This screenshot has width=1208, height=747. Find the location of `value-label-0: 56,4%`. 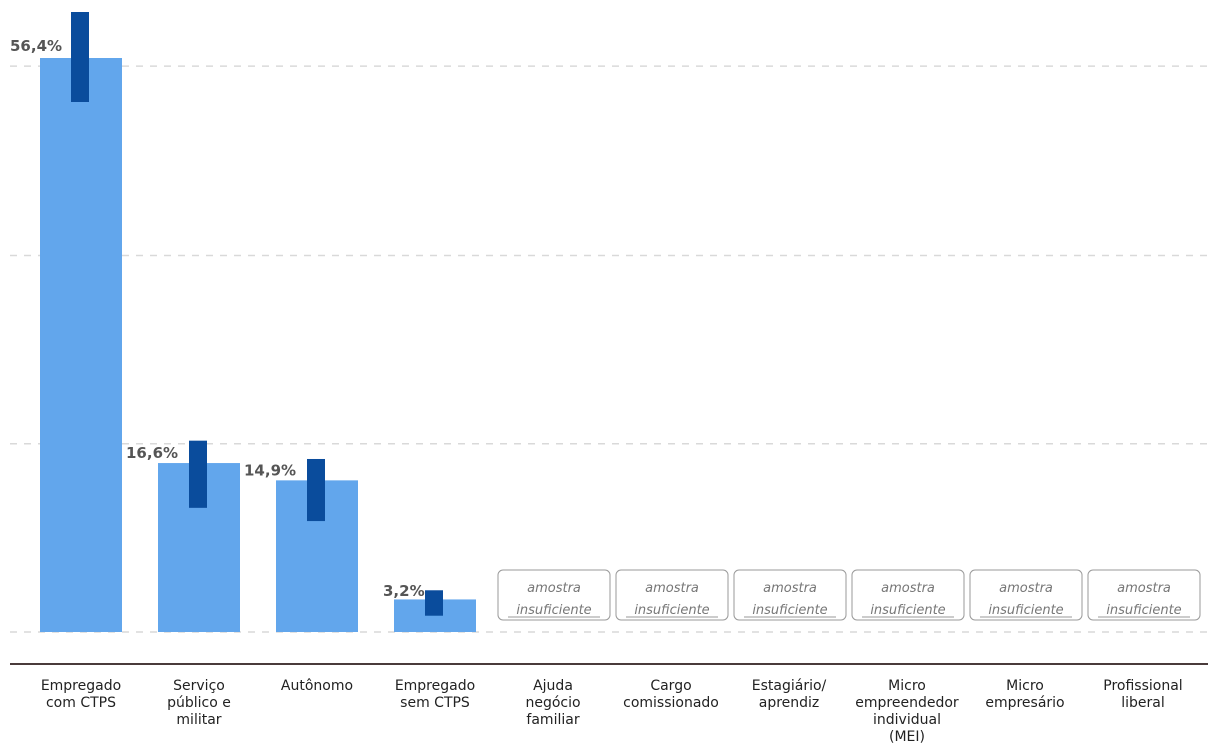

value-label-0: 56,4% is located at coordinates (36, 46).